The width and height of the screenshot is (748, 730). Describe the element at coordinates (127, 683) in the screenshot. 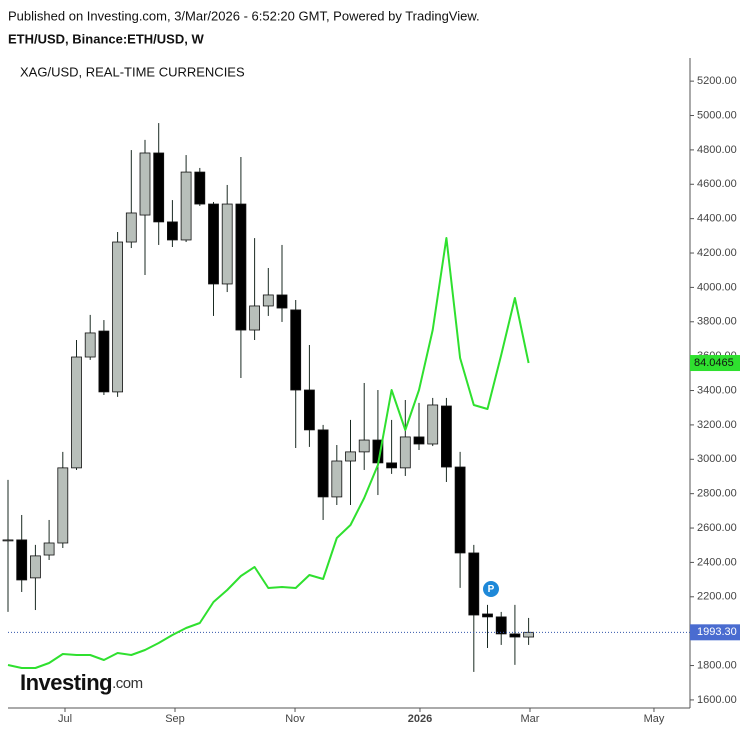

I see `watermark-suffix: .com` at that location.